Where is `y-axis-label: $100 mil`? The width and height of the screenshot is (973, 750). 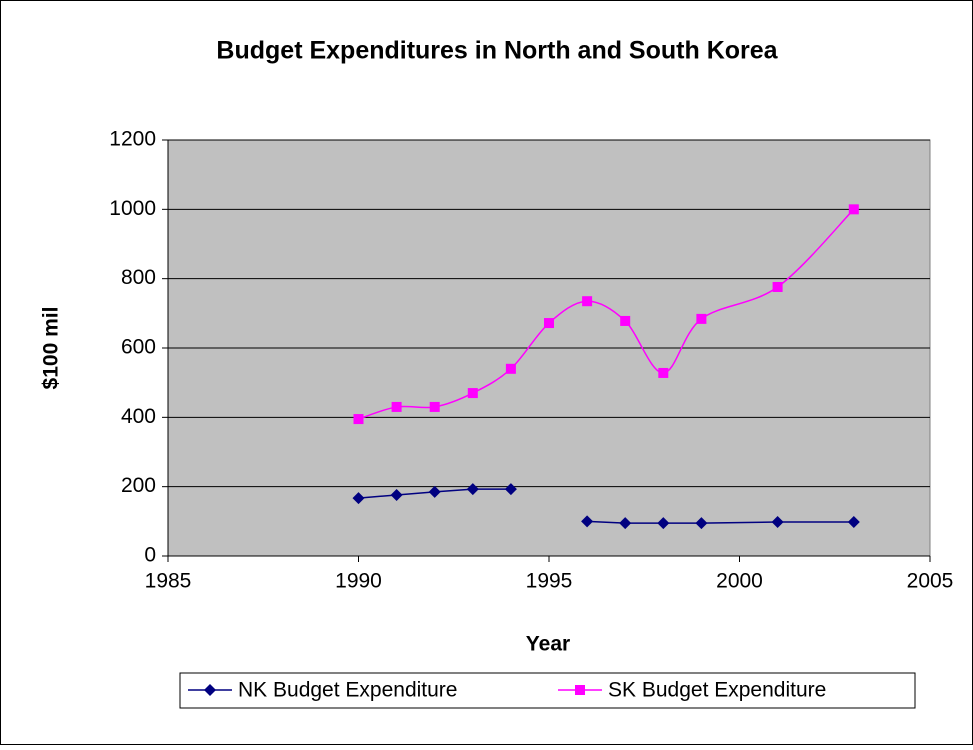 y-axis-label: $100 mil is located at coordinates (51, 348).